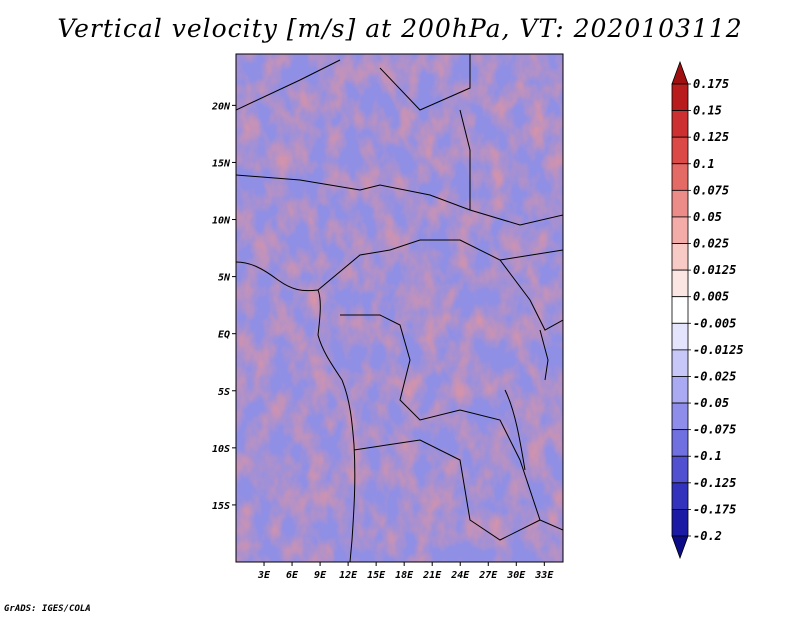 Image resolution: width=800 pixels, height=622 pixels. I want to click on colorbar-label: 0.1, so click(704, 164).